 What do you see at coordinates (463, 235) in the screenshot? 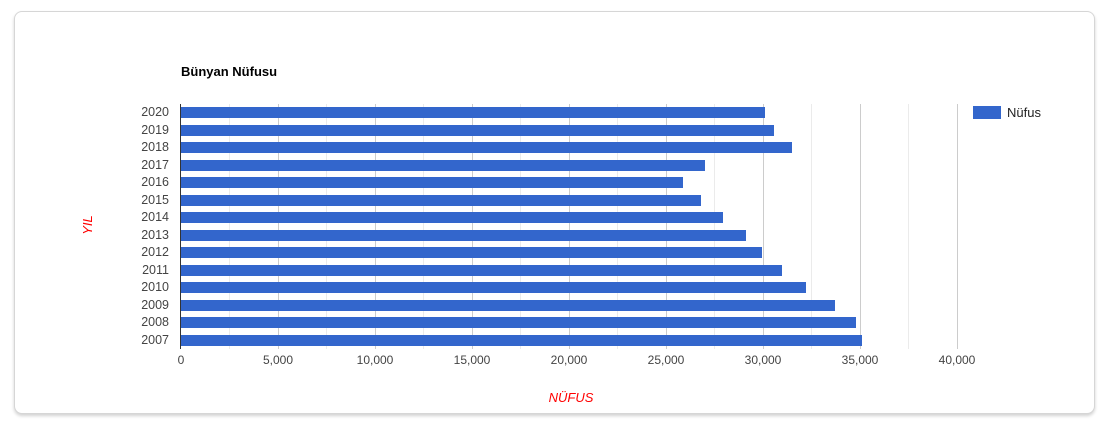
I see `bar-2013` at bounding box center [463, 235].